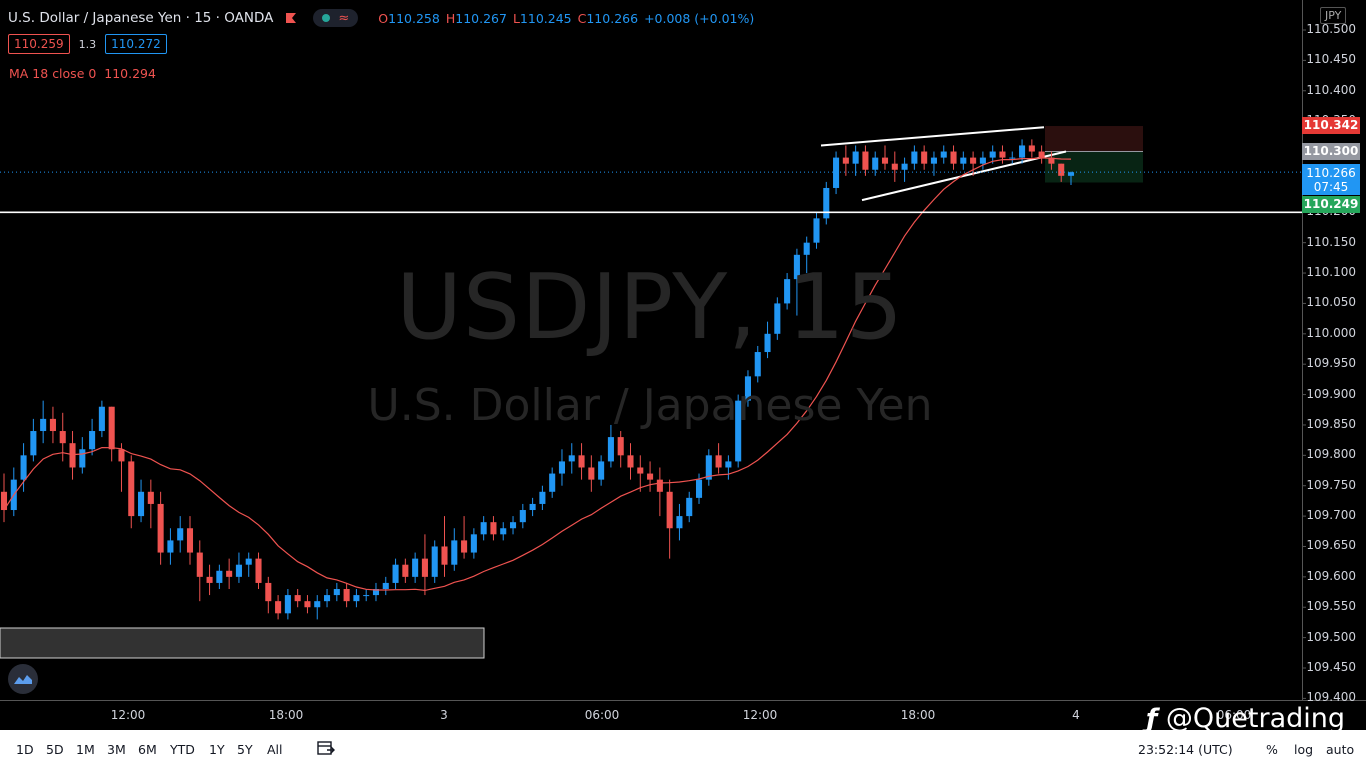 The width and height of the screenshot is (1366, 768). What do you see at coordinates (1331, 187) in the screenshot?
I see `bar-countdown: 07:45` at bounding box center [1331, 187].